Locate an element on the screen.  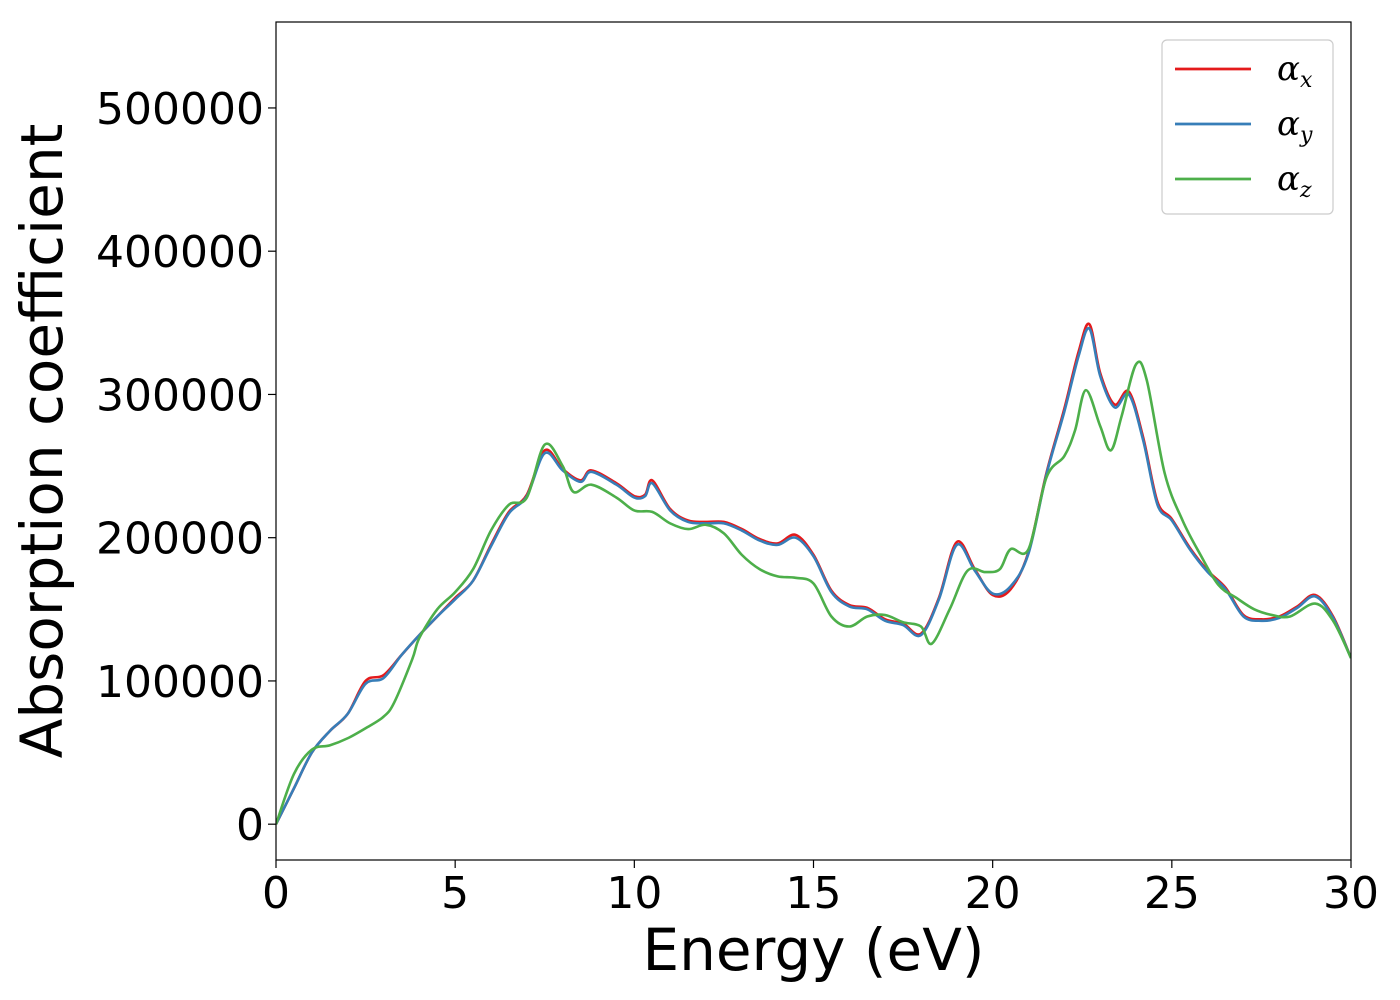
y-axis-title: Absorption coefficient is located at coordinates (42, 441).